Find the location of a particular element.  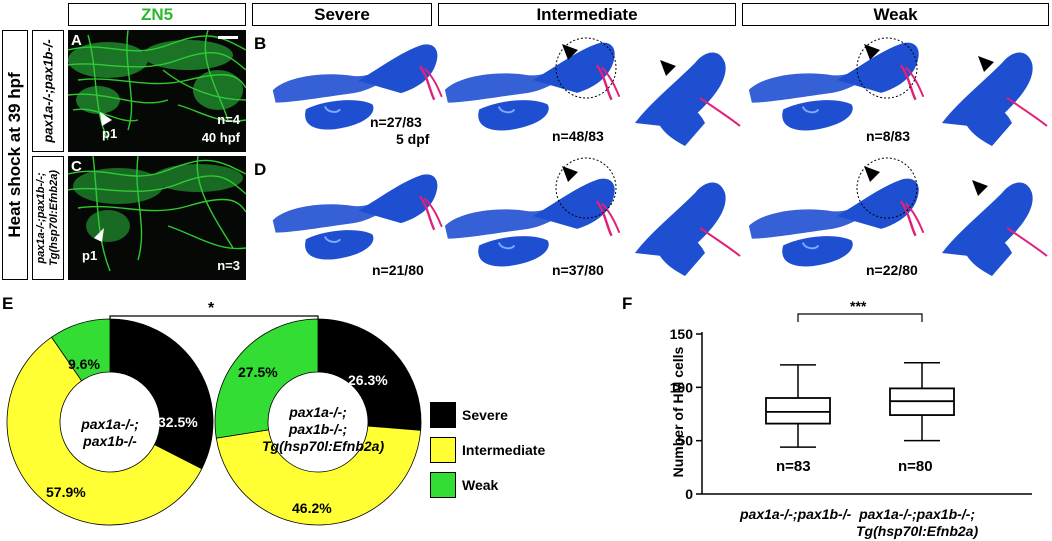

side-label-box: Heat shock at 39 hpf is located at coordinates (15, 155).